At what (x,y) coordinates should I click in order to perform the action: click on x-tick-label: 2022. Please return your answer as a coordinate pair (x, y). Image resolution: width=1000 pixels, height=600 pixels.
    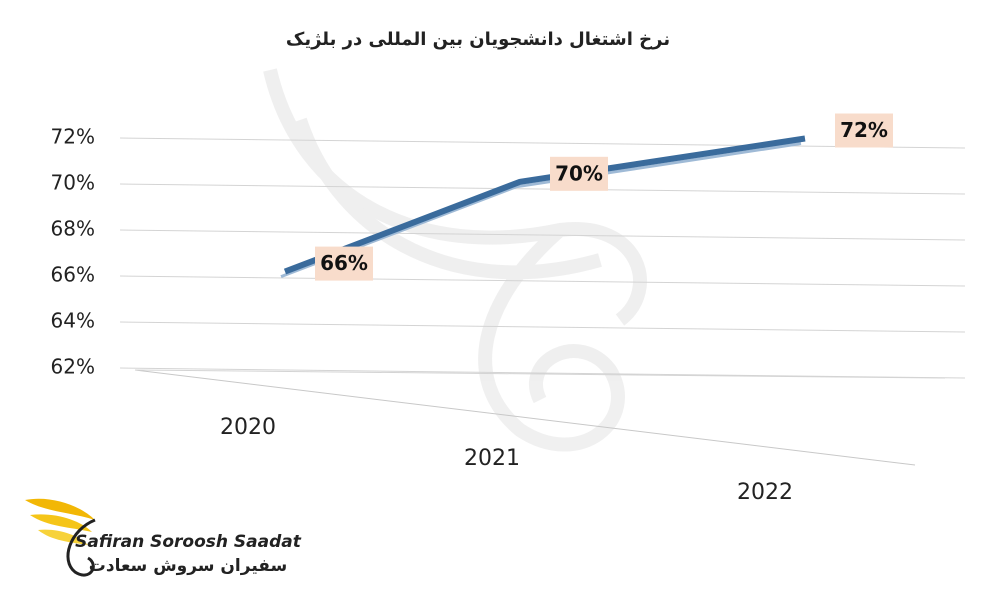
    Looking at the image, I should click on (765, 492).